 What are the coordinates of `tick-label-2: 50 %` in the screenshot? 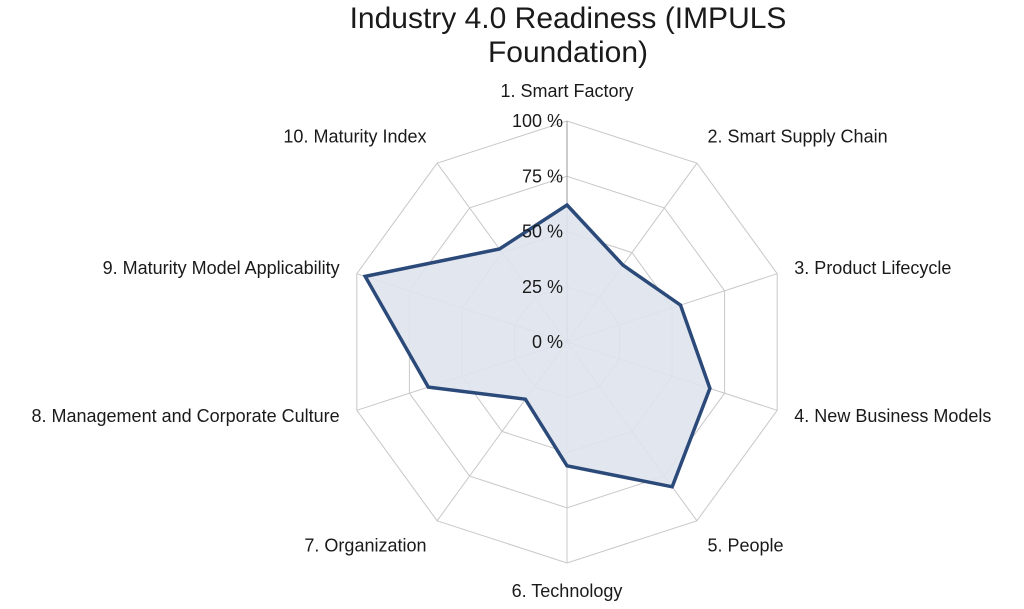 It's located at (542, 232).